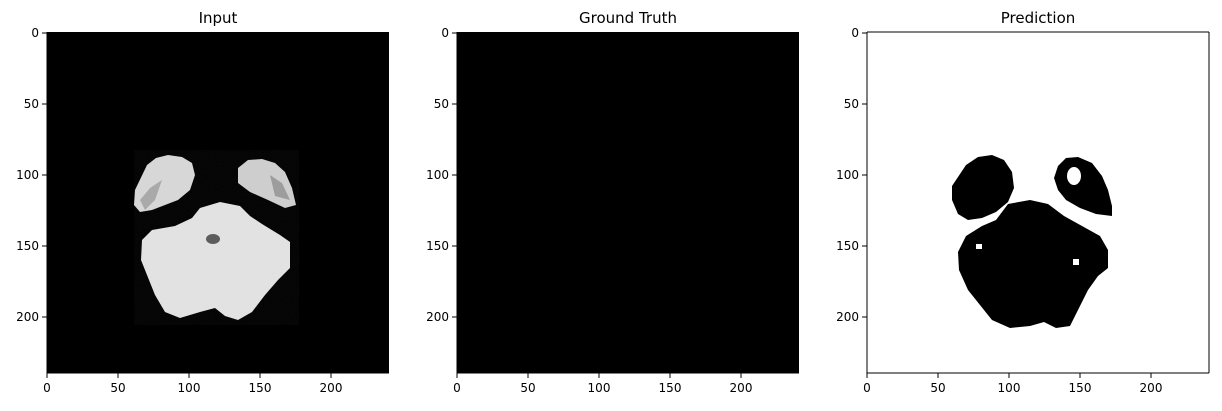  Describe the element at coordinates (1032, 241) in the screenshot. I see `prediction-mask` at that location.